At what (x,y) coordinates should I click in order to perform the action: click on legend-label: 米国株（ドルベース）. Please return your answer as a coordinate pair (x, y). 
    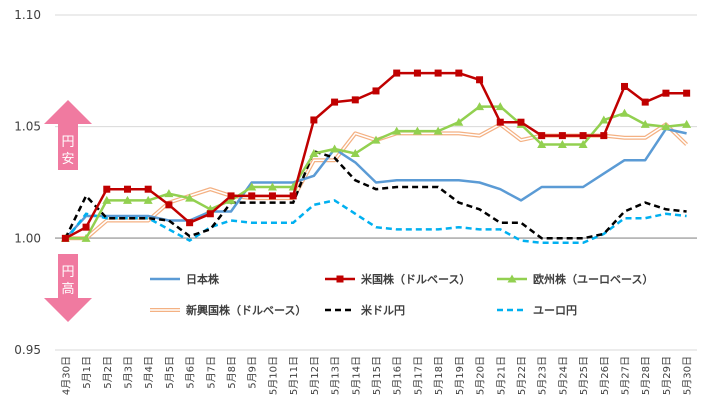
    Looking at the image, I should click on (415, 279).